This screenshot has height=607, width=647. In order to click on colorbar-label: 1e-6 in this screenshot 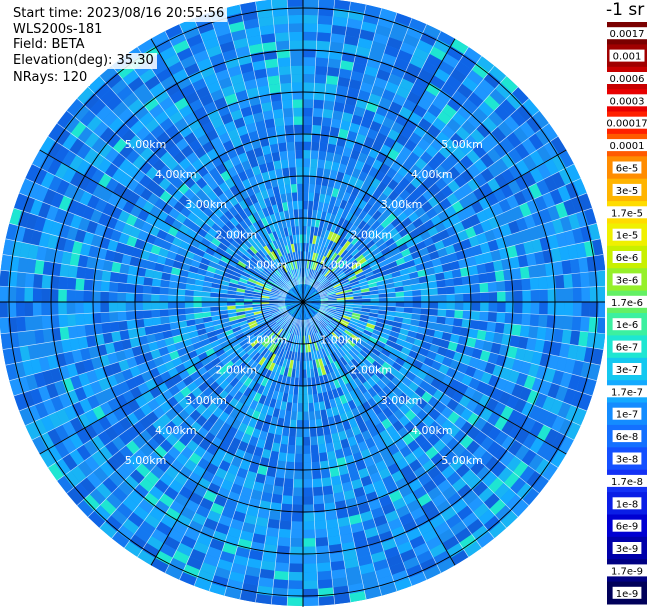, I will do `click(627, 325)`.